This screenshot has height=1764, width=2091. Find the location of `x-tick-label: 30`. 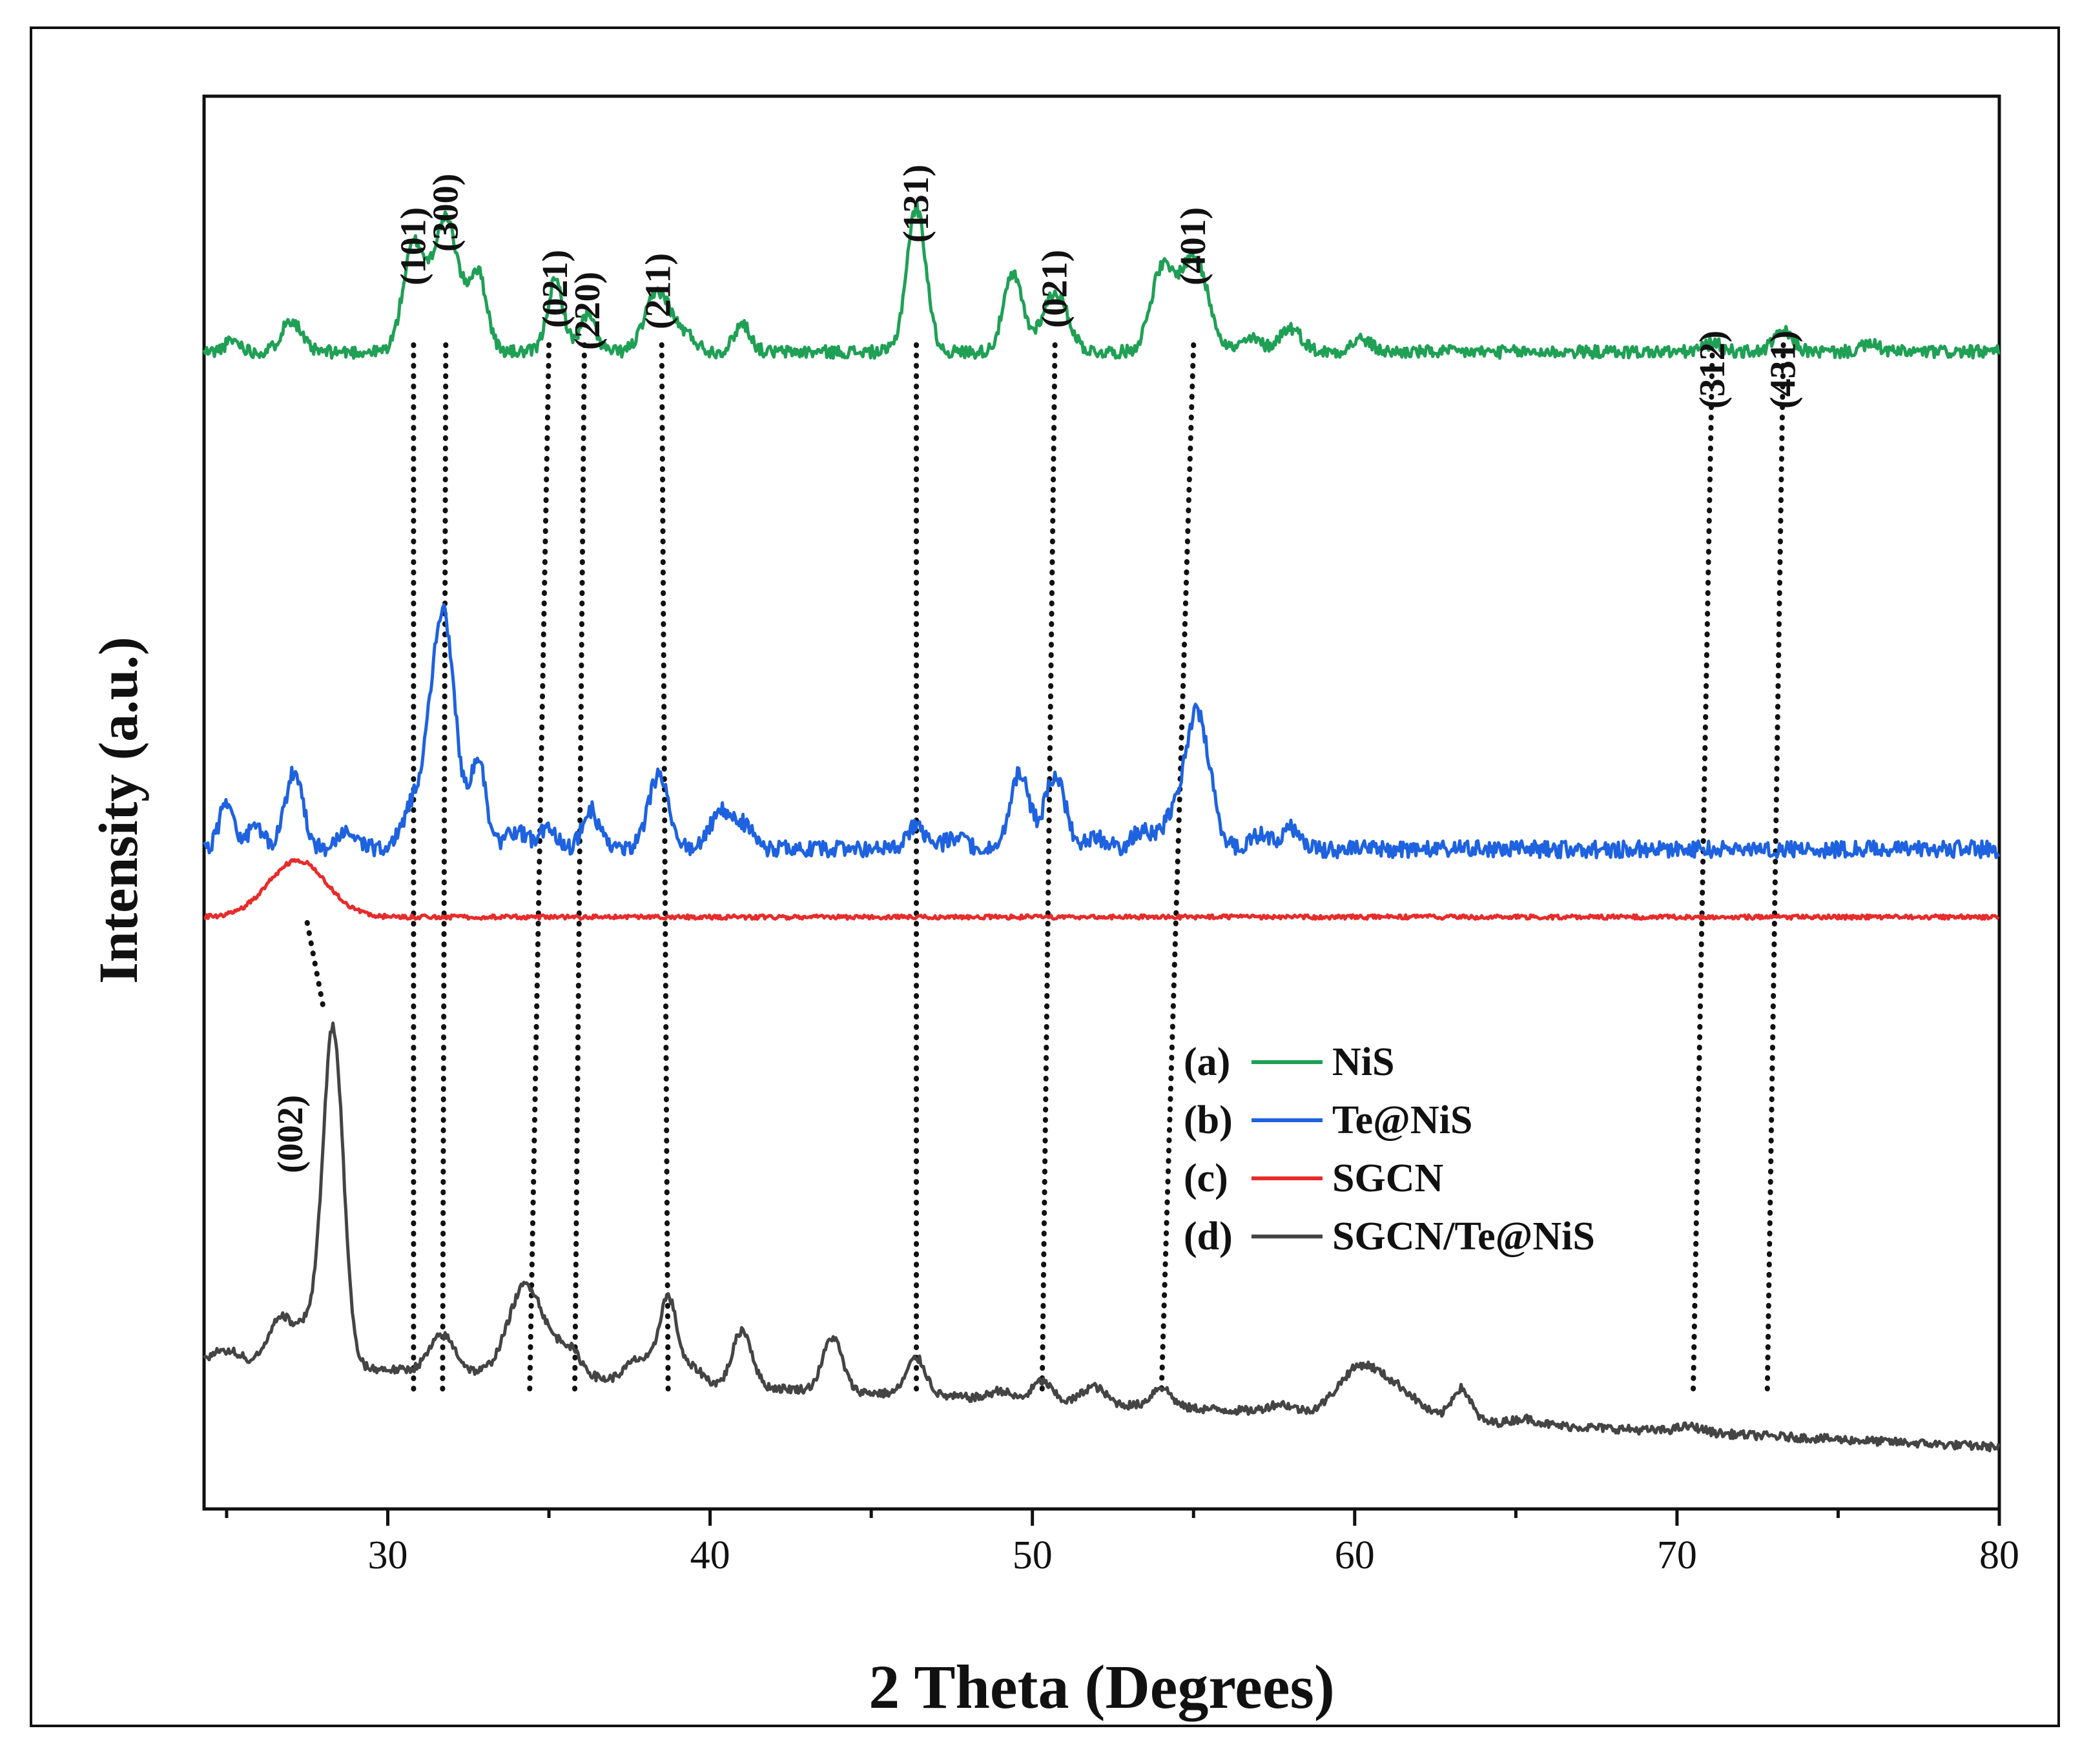

x-tick-label: 30 is located at coordinates (387, 1555).